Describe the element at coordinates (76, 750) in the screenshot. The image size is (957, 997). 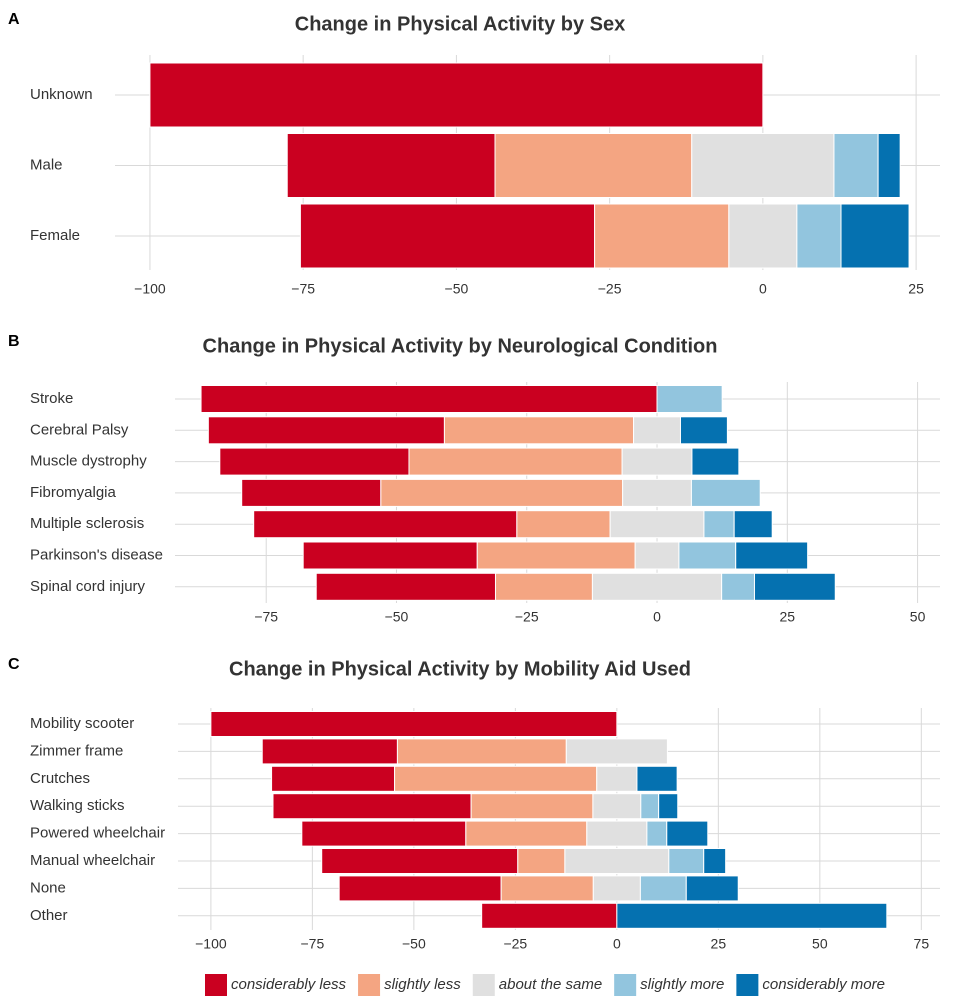
I see `category-label: Zimmer frame` at that location.